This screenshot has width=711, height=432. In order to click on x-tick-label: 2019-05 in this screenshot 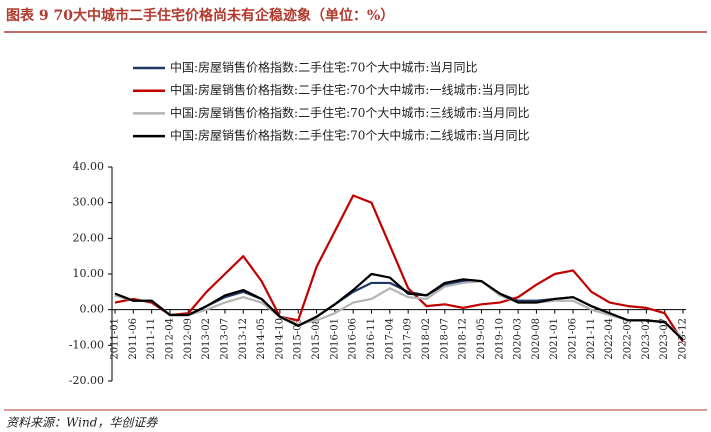, I will do `click(481, 339)`.